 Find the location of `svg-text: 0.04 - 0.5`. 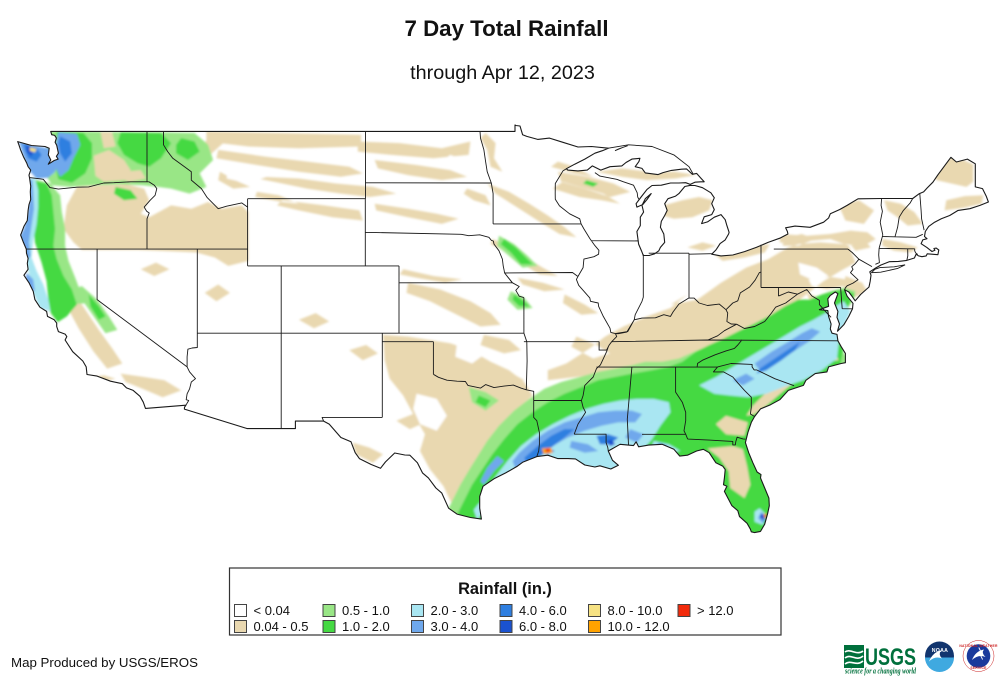

svg-text: 0.04 - 0.5 is located at coordinates (281, 626).